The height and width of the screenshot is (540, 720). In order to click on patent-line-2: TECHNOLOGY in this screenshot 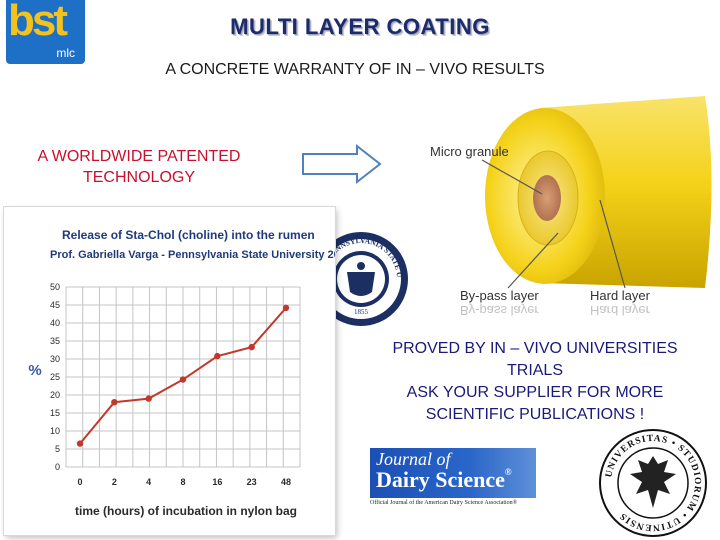, I will do `click(138, 177)`.